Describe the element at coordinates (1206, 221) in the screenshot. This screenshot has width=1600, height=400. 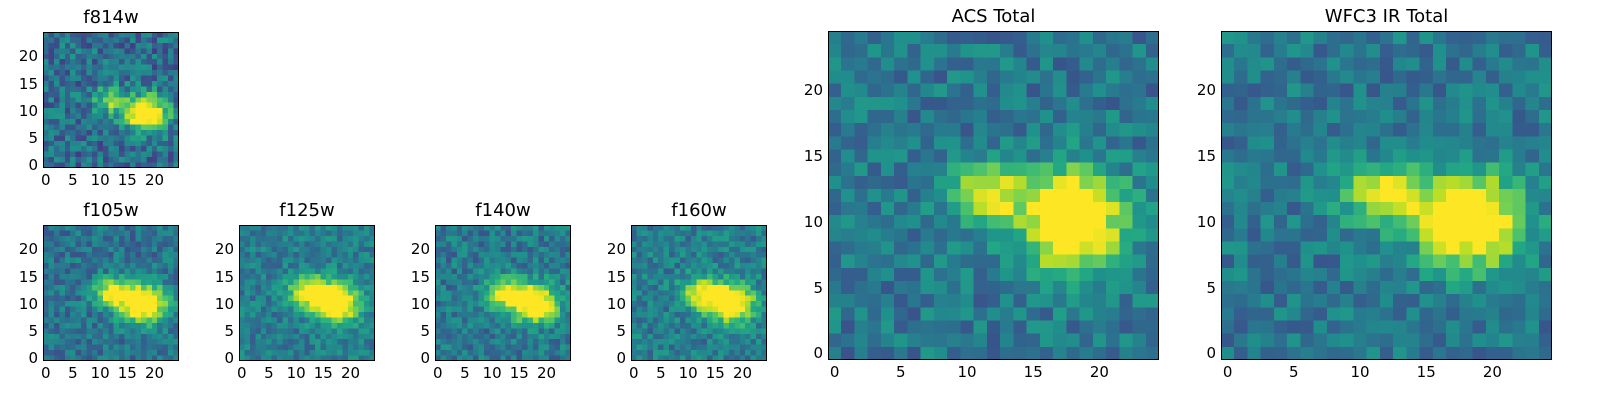
I see `wfc3-ir-total-y-tick-label: 10` at that location.